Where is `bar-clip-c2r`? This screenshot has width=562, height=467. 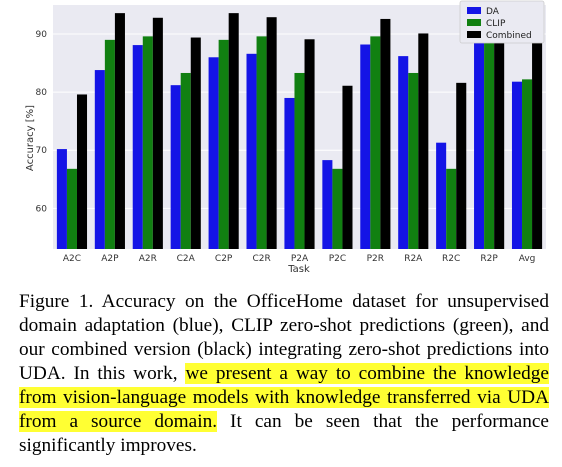
bar-clip-c2r is located at coordinates (261, 142).